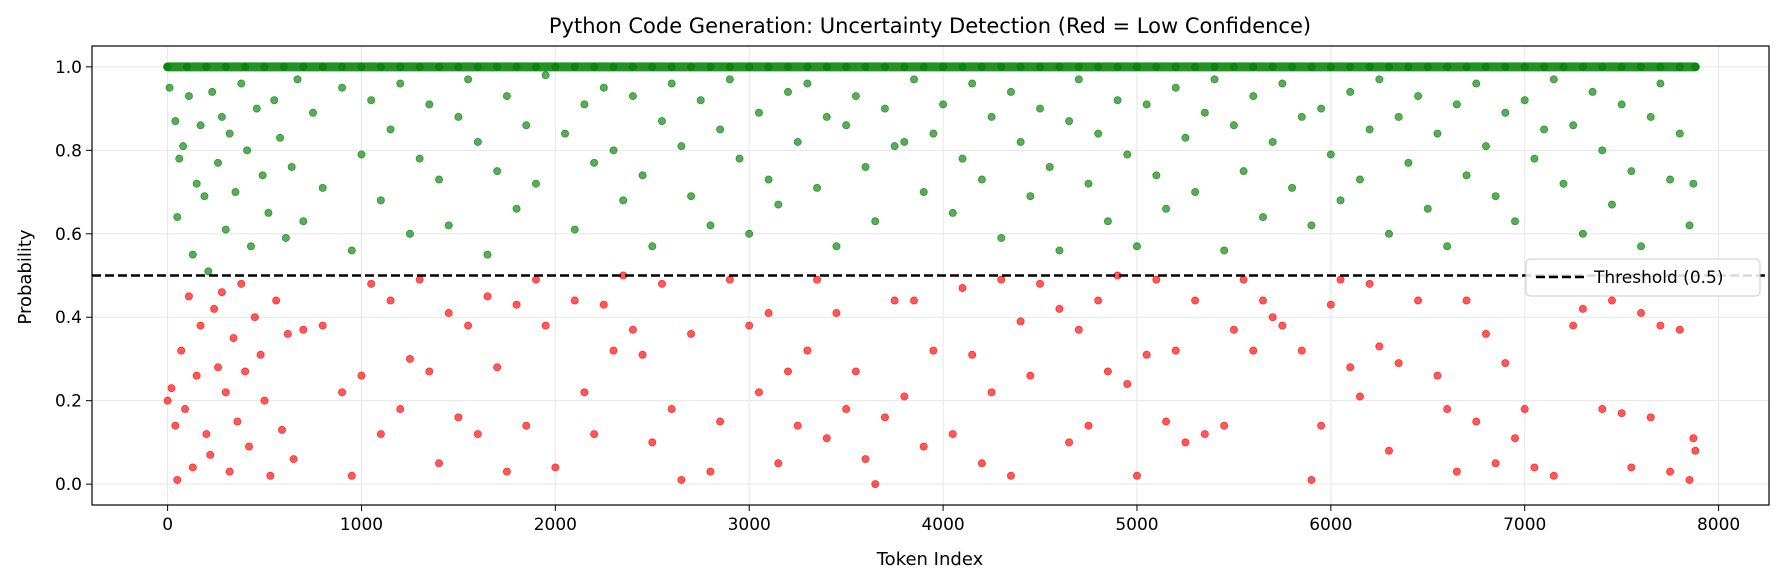 The image size is (1785, 584). What do you see at coordinates (73, 276) in the screenshot?
I see `y-axis-ticks: 0.0 0.2 0.4 0.6 0.8 1.0` at bounding box center [73, 276].